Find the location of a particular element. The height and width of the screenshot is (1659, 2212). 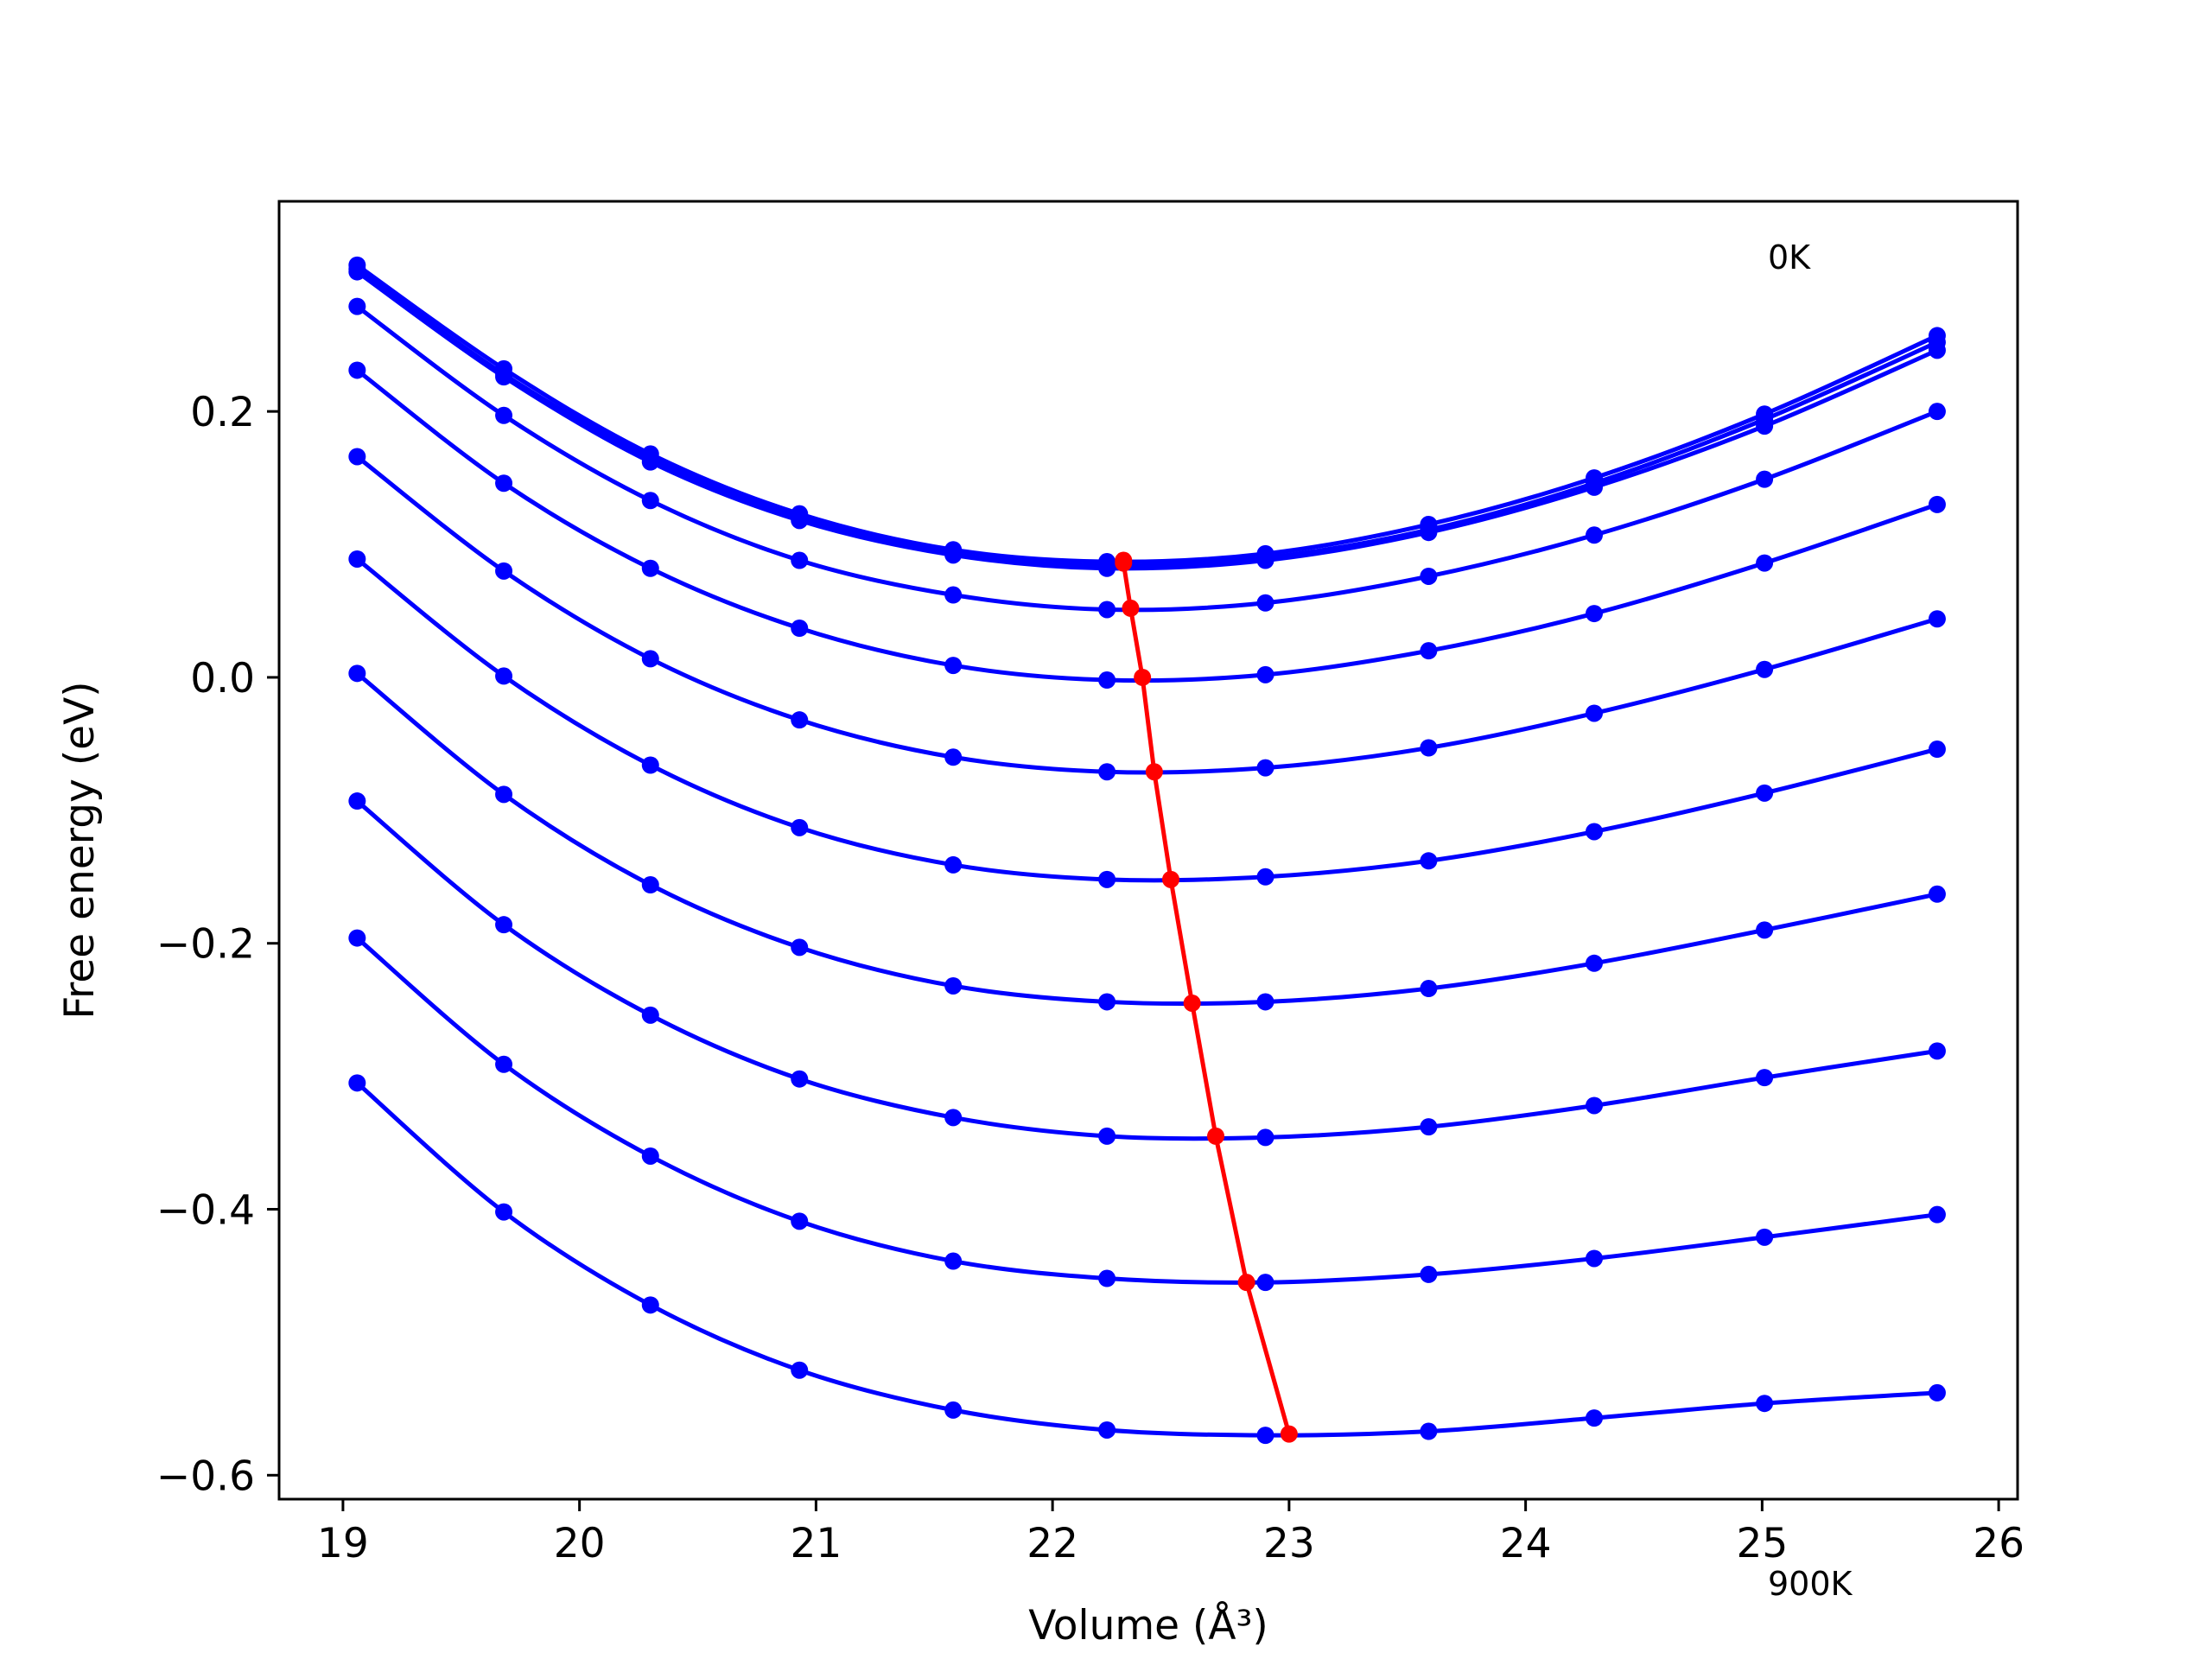

x-tick-label: 20 is located at coordinates (580, 1543).